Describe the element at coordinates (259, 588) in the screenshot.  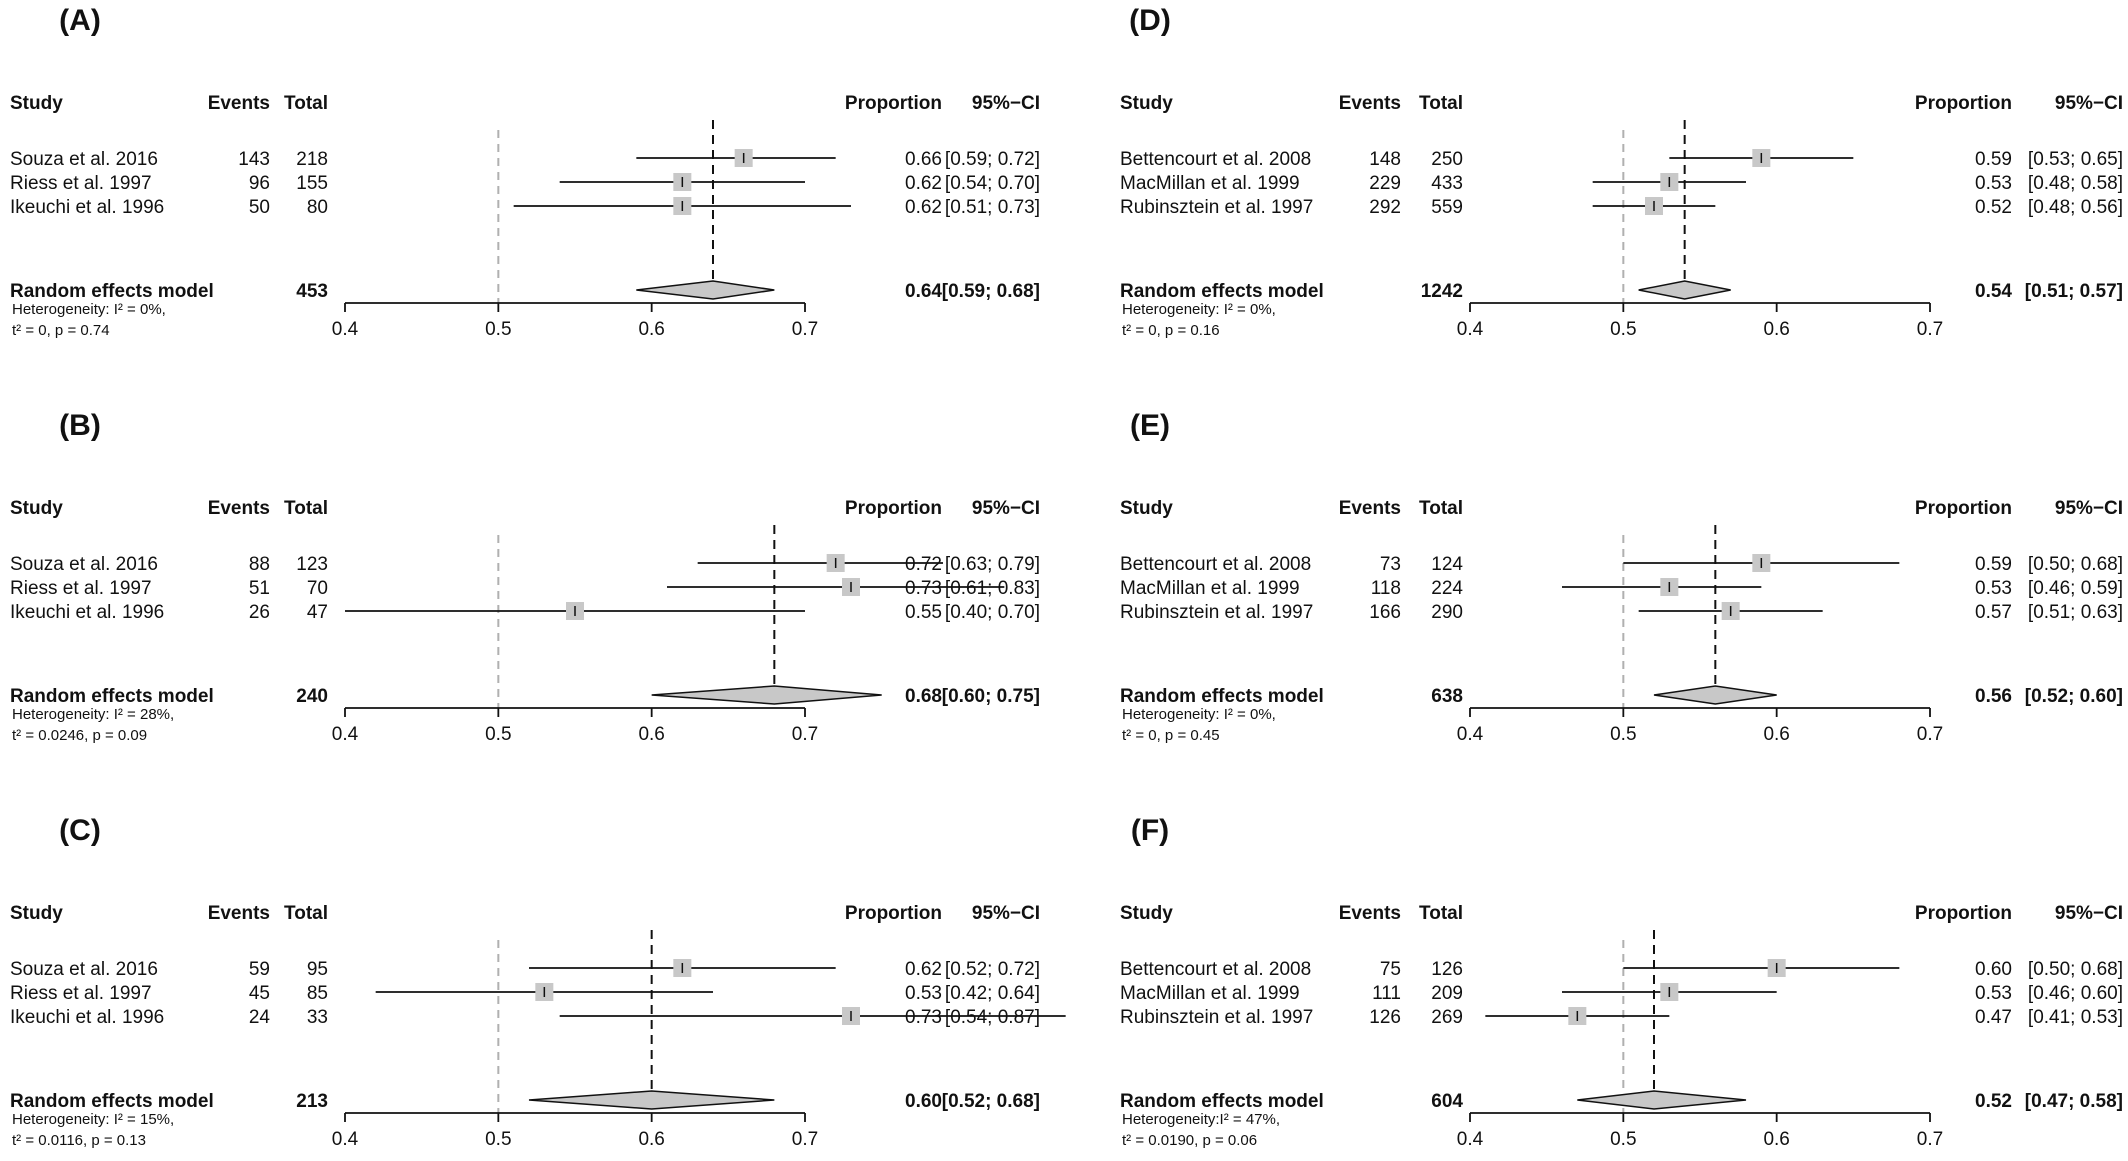
I see `study-events: 51` at that location.